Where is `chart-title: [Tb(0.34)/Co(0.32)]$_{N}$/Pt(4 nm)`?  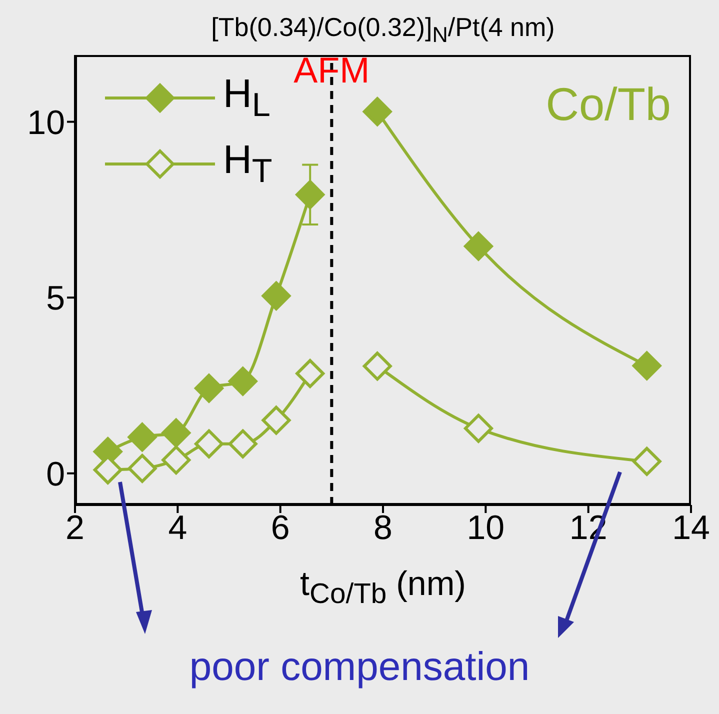
chart-title: [Tb(0.34)/Co(0.32)]$_{N}$/Pt(4 nm) is located at coordinates (383, 30).